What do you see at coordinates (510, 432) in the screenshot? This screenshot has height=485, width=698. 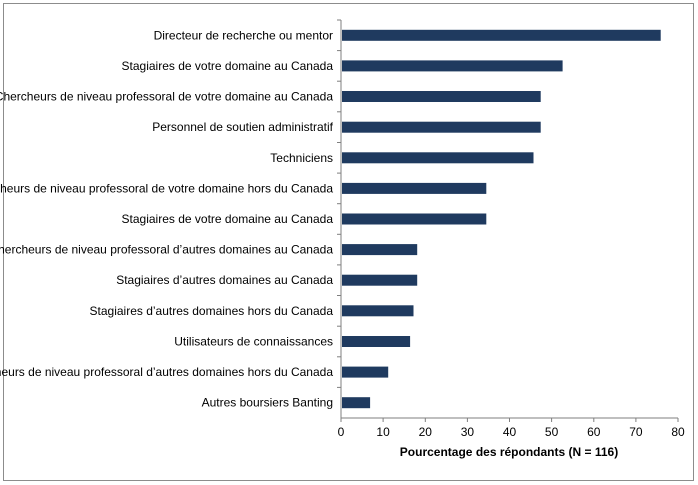 I see `x-tick-label: 40` at bounding box center [510, 432].